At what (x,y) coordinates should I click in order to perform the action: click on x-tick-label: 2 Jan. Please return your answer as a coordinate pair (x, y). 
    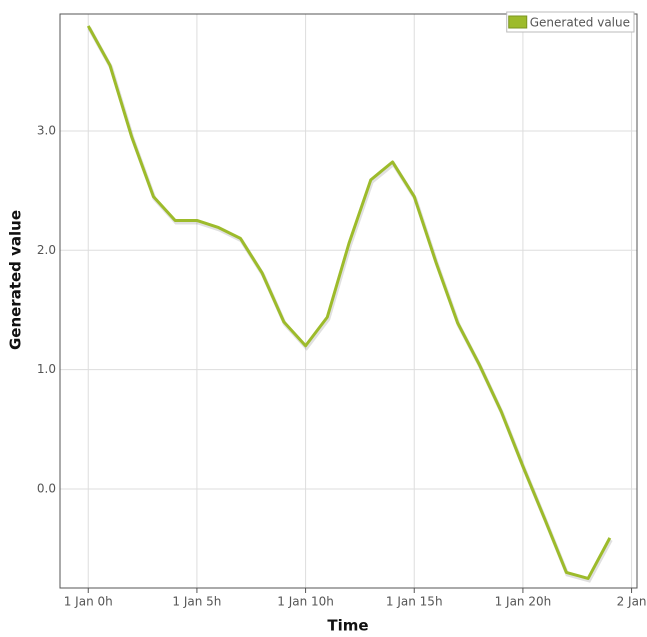
    Looking at the image, I should click on (632, 602).